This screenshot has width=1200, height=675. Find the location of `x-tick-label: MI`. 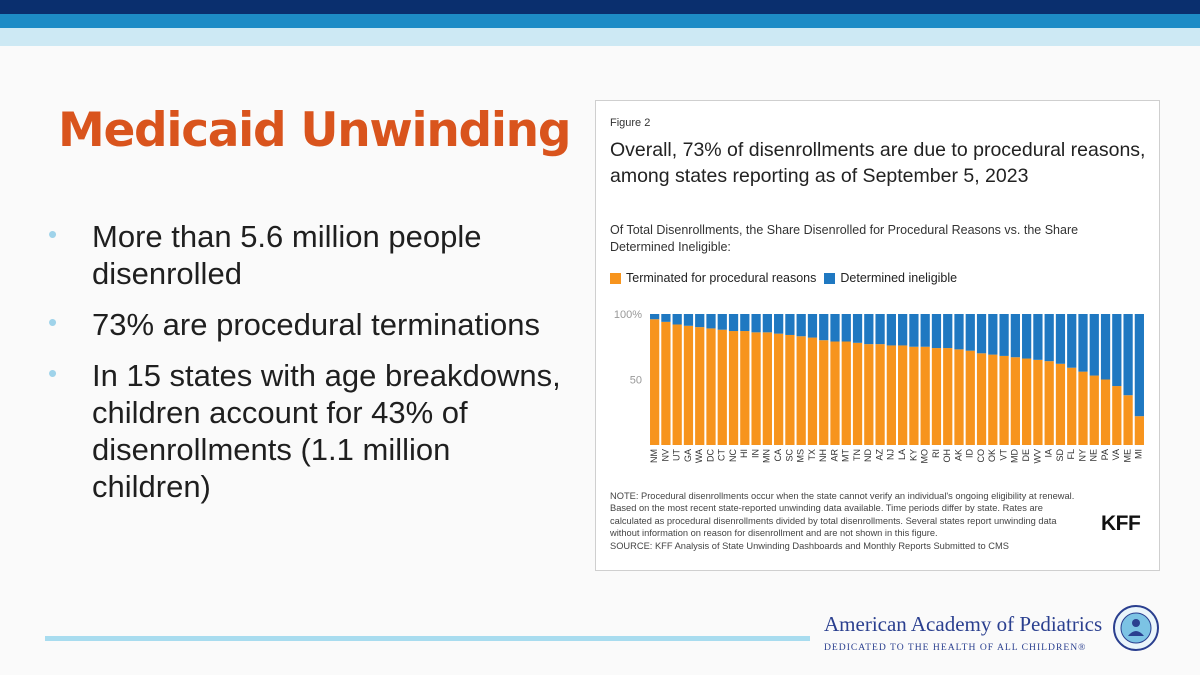

x-tick-label: MI is located at coordinates (1139, 454).